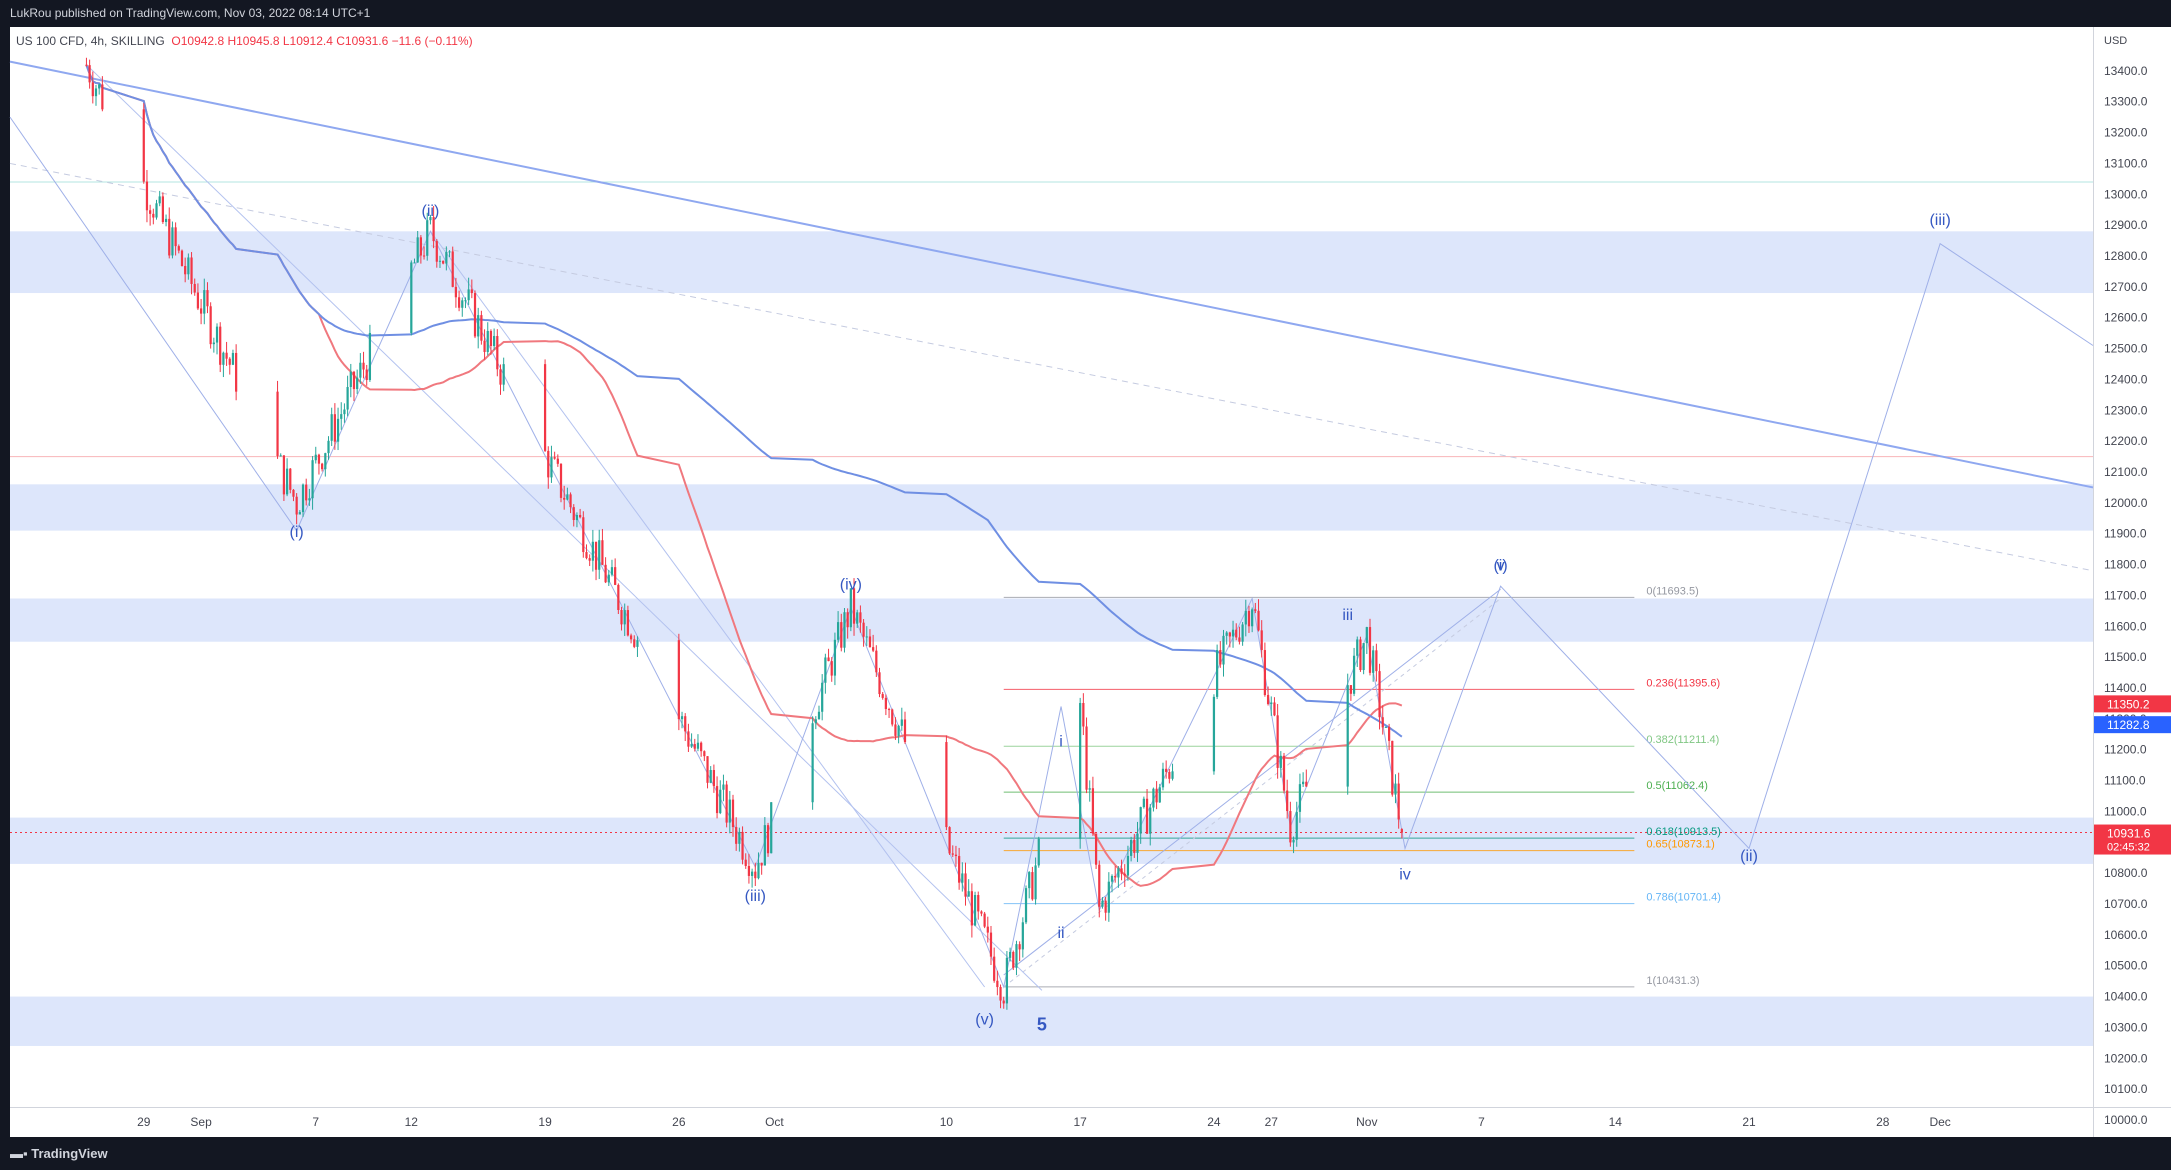 The width and height of the screenshot is (2171, 1170). I want to click on time-axis, so click(1051, 1122).